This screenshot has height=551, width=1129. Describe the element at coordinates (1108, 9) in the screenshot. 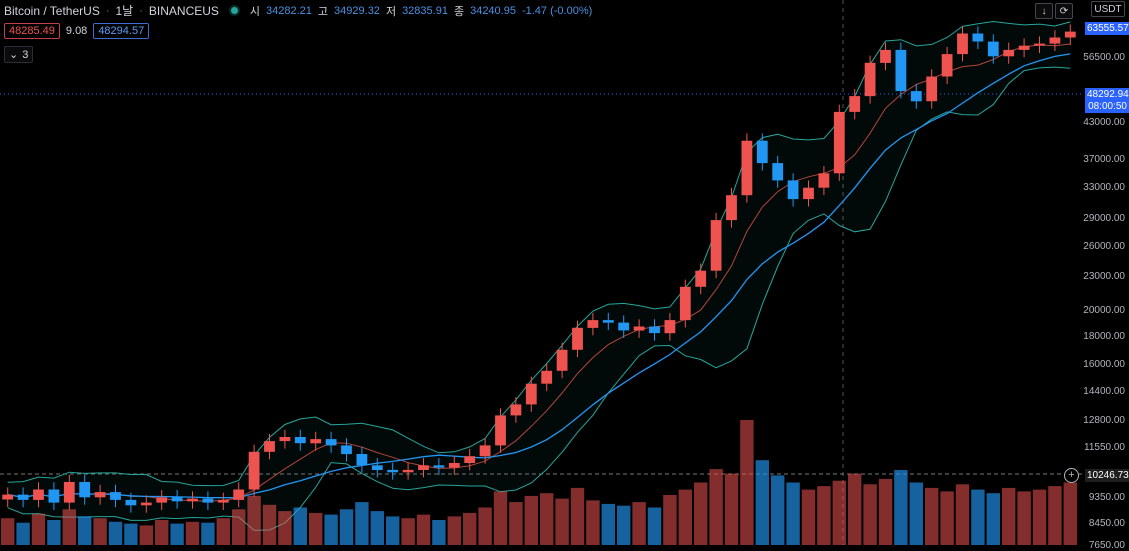

I see `currency-button: USDT` at that location.